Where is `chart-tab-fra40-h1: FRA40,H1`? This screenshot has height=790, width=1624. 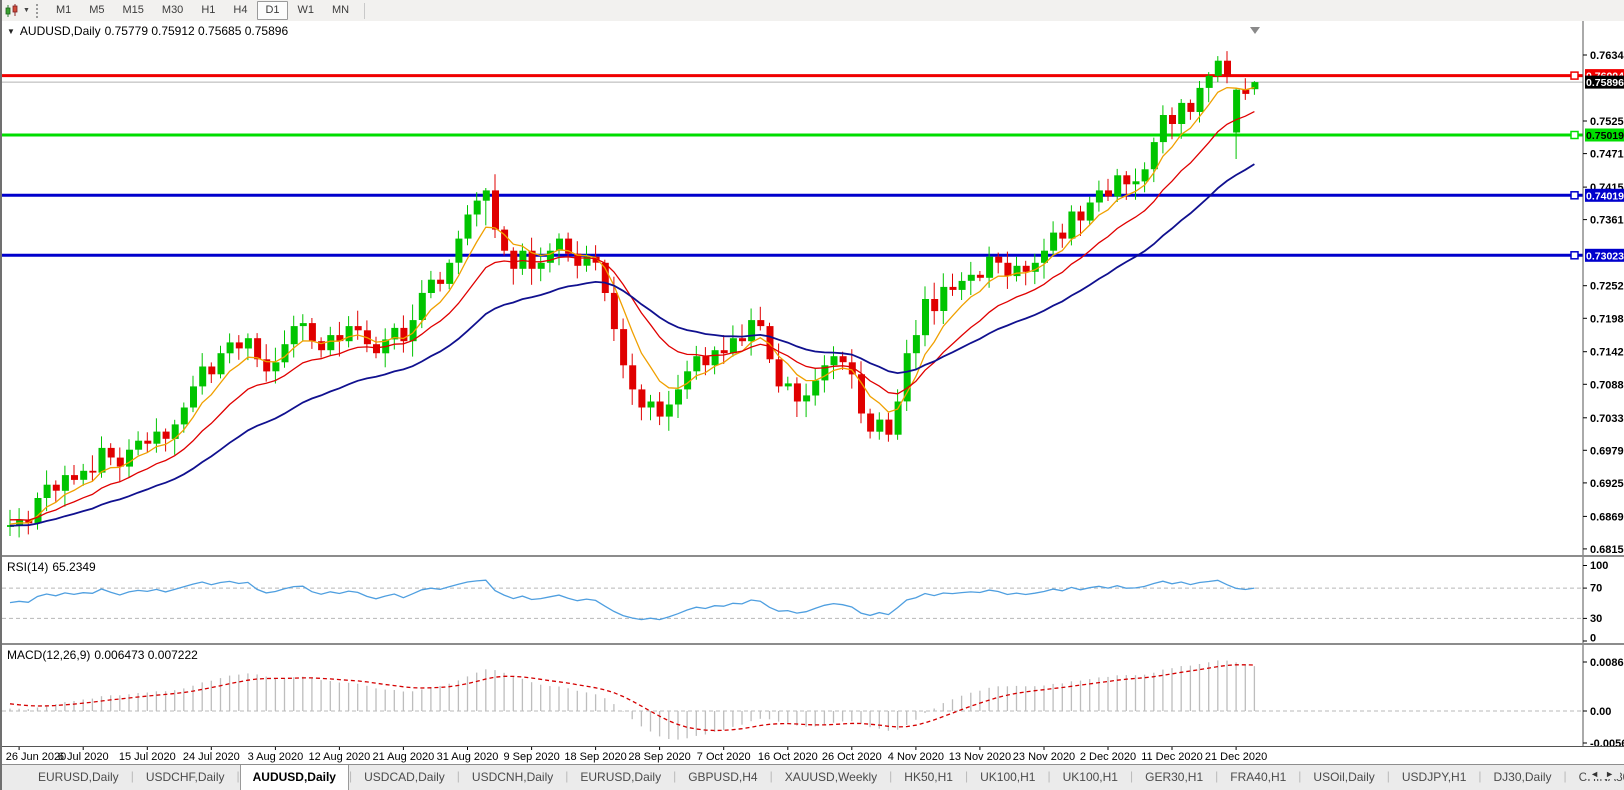
chart-tab-fra40-h1: FRA40,H1 is located at coordinates (1258, 777).